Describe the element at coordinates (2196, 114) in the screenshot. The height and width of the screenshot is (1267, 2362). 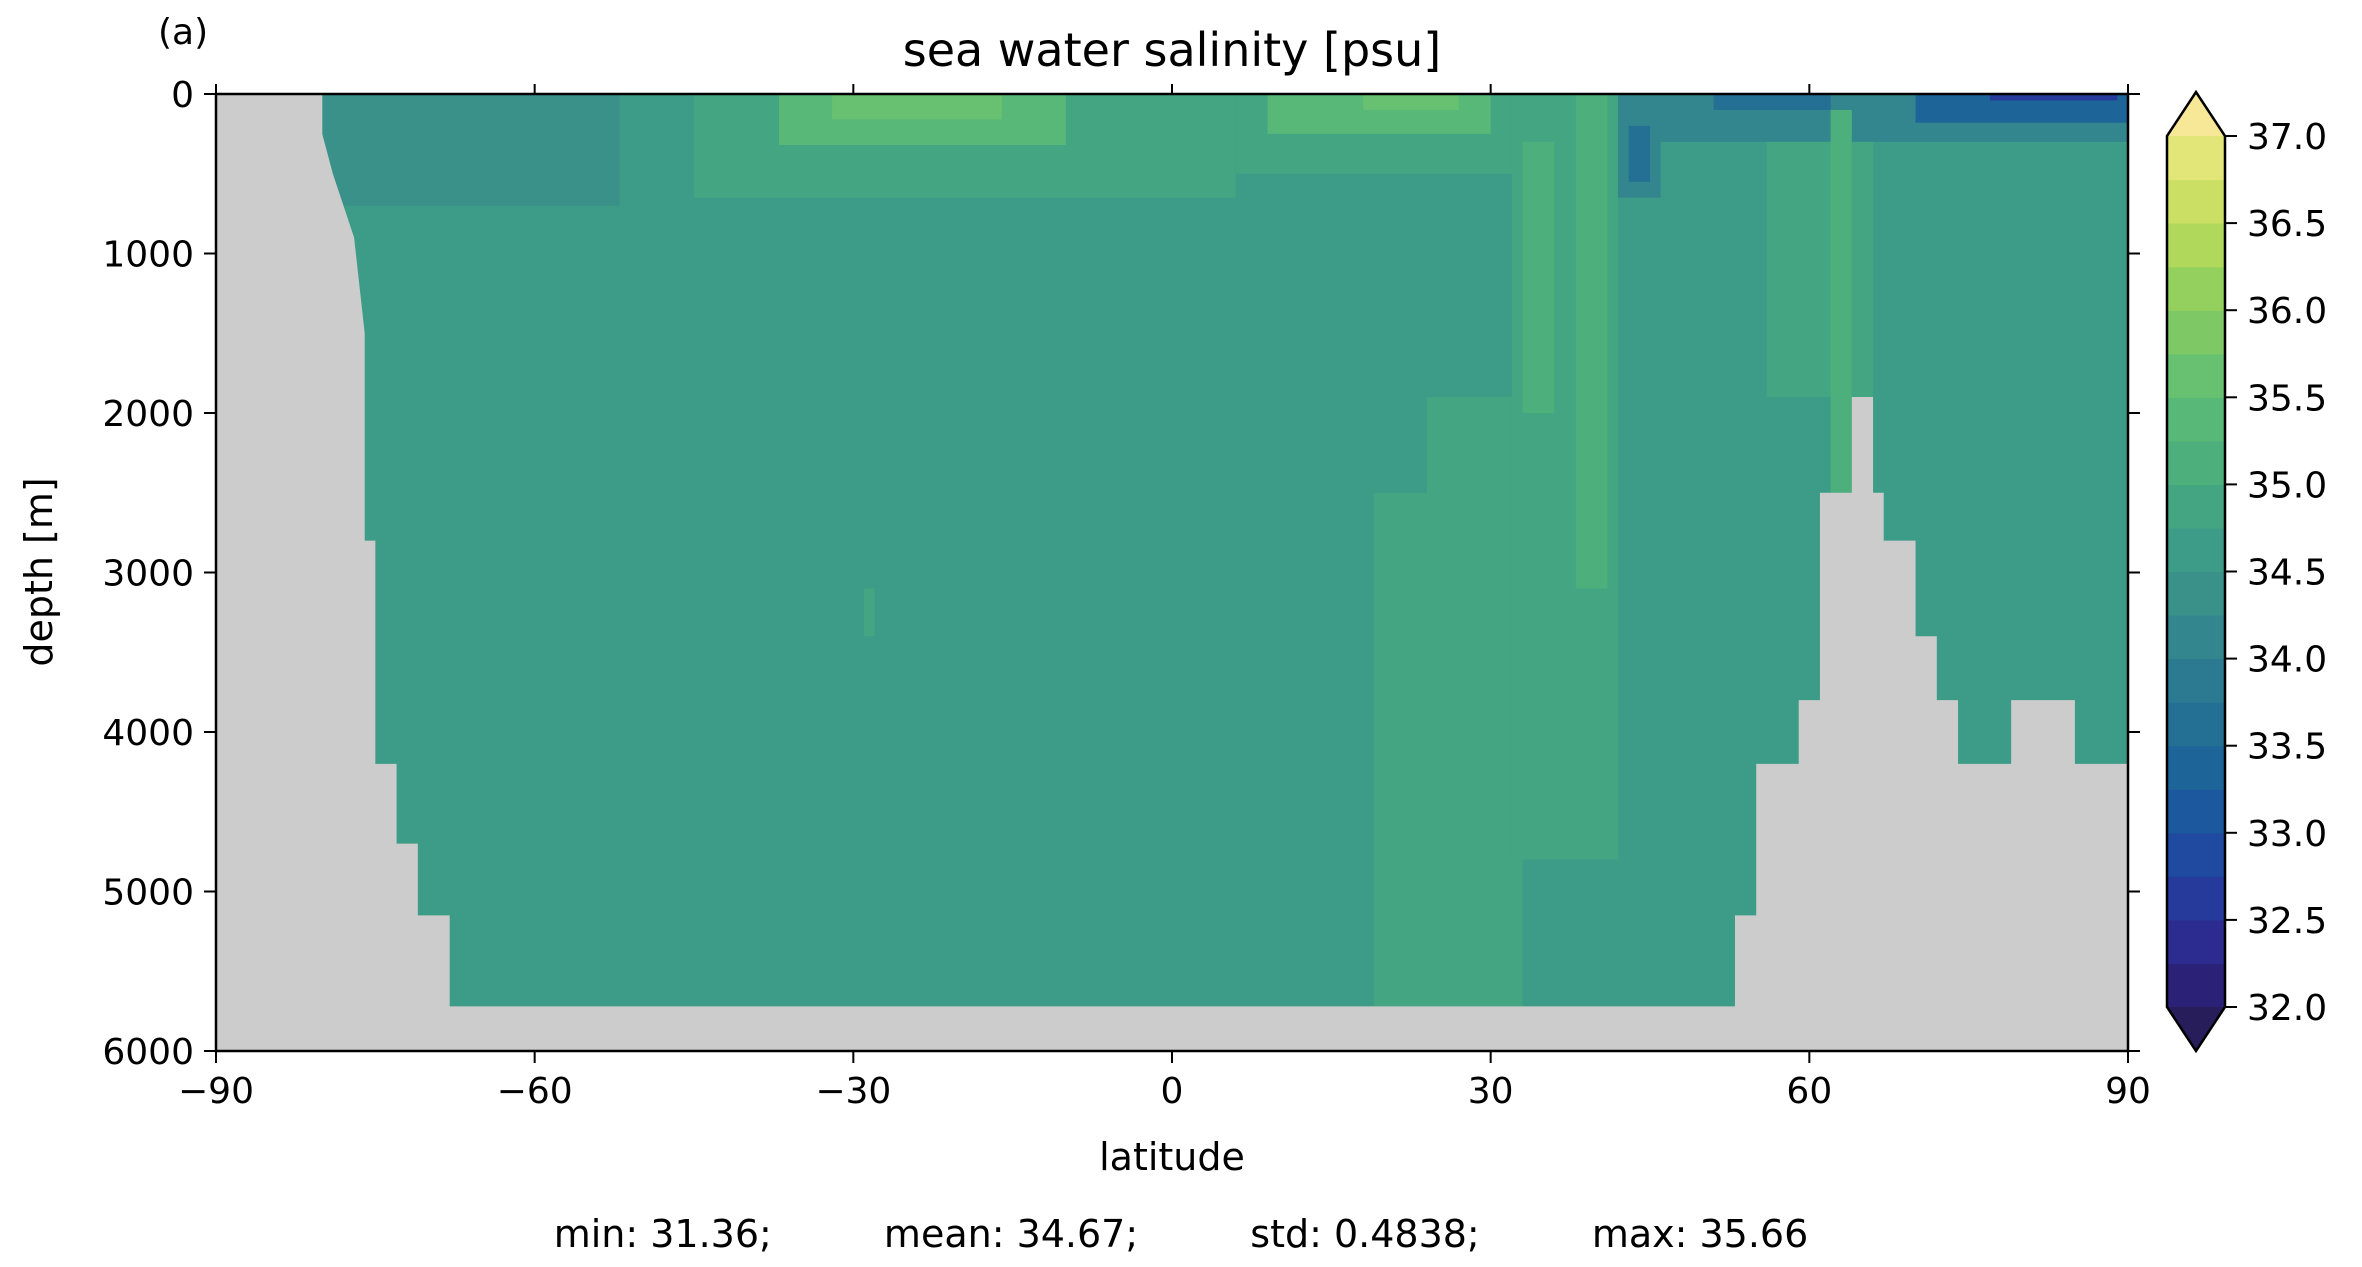
I see `colorbar-extend-max` at that location.